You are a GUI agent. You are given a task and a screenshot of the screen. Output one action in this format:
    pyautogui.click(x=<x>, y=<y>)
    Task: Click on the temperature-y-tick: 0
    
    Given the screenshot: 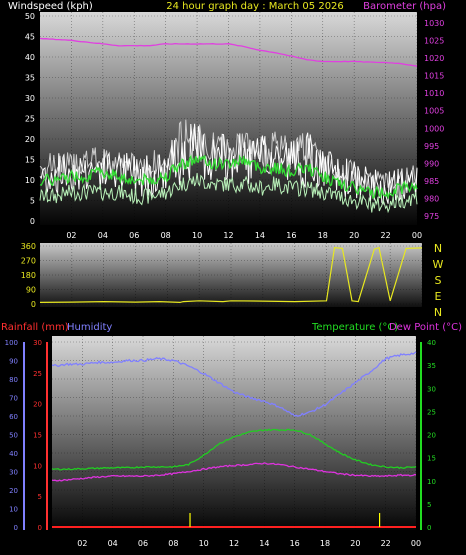 What is the action you would take?
    pyautogui.click(x=429, y=528)
    